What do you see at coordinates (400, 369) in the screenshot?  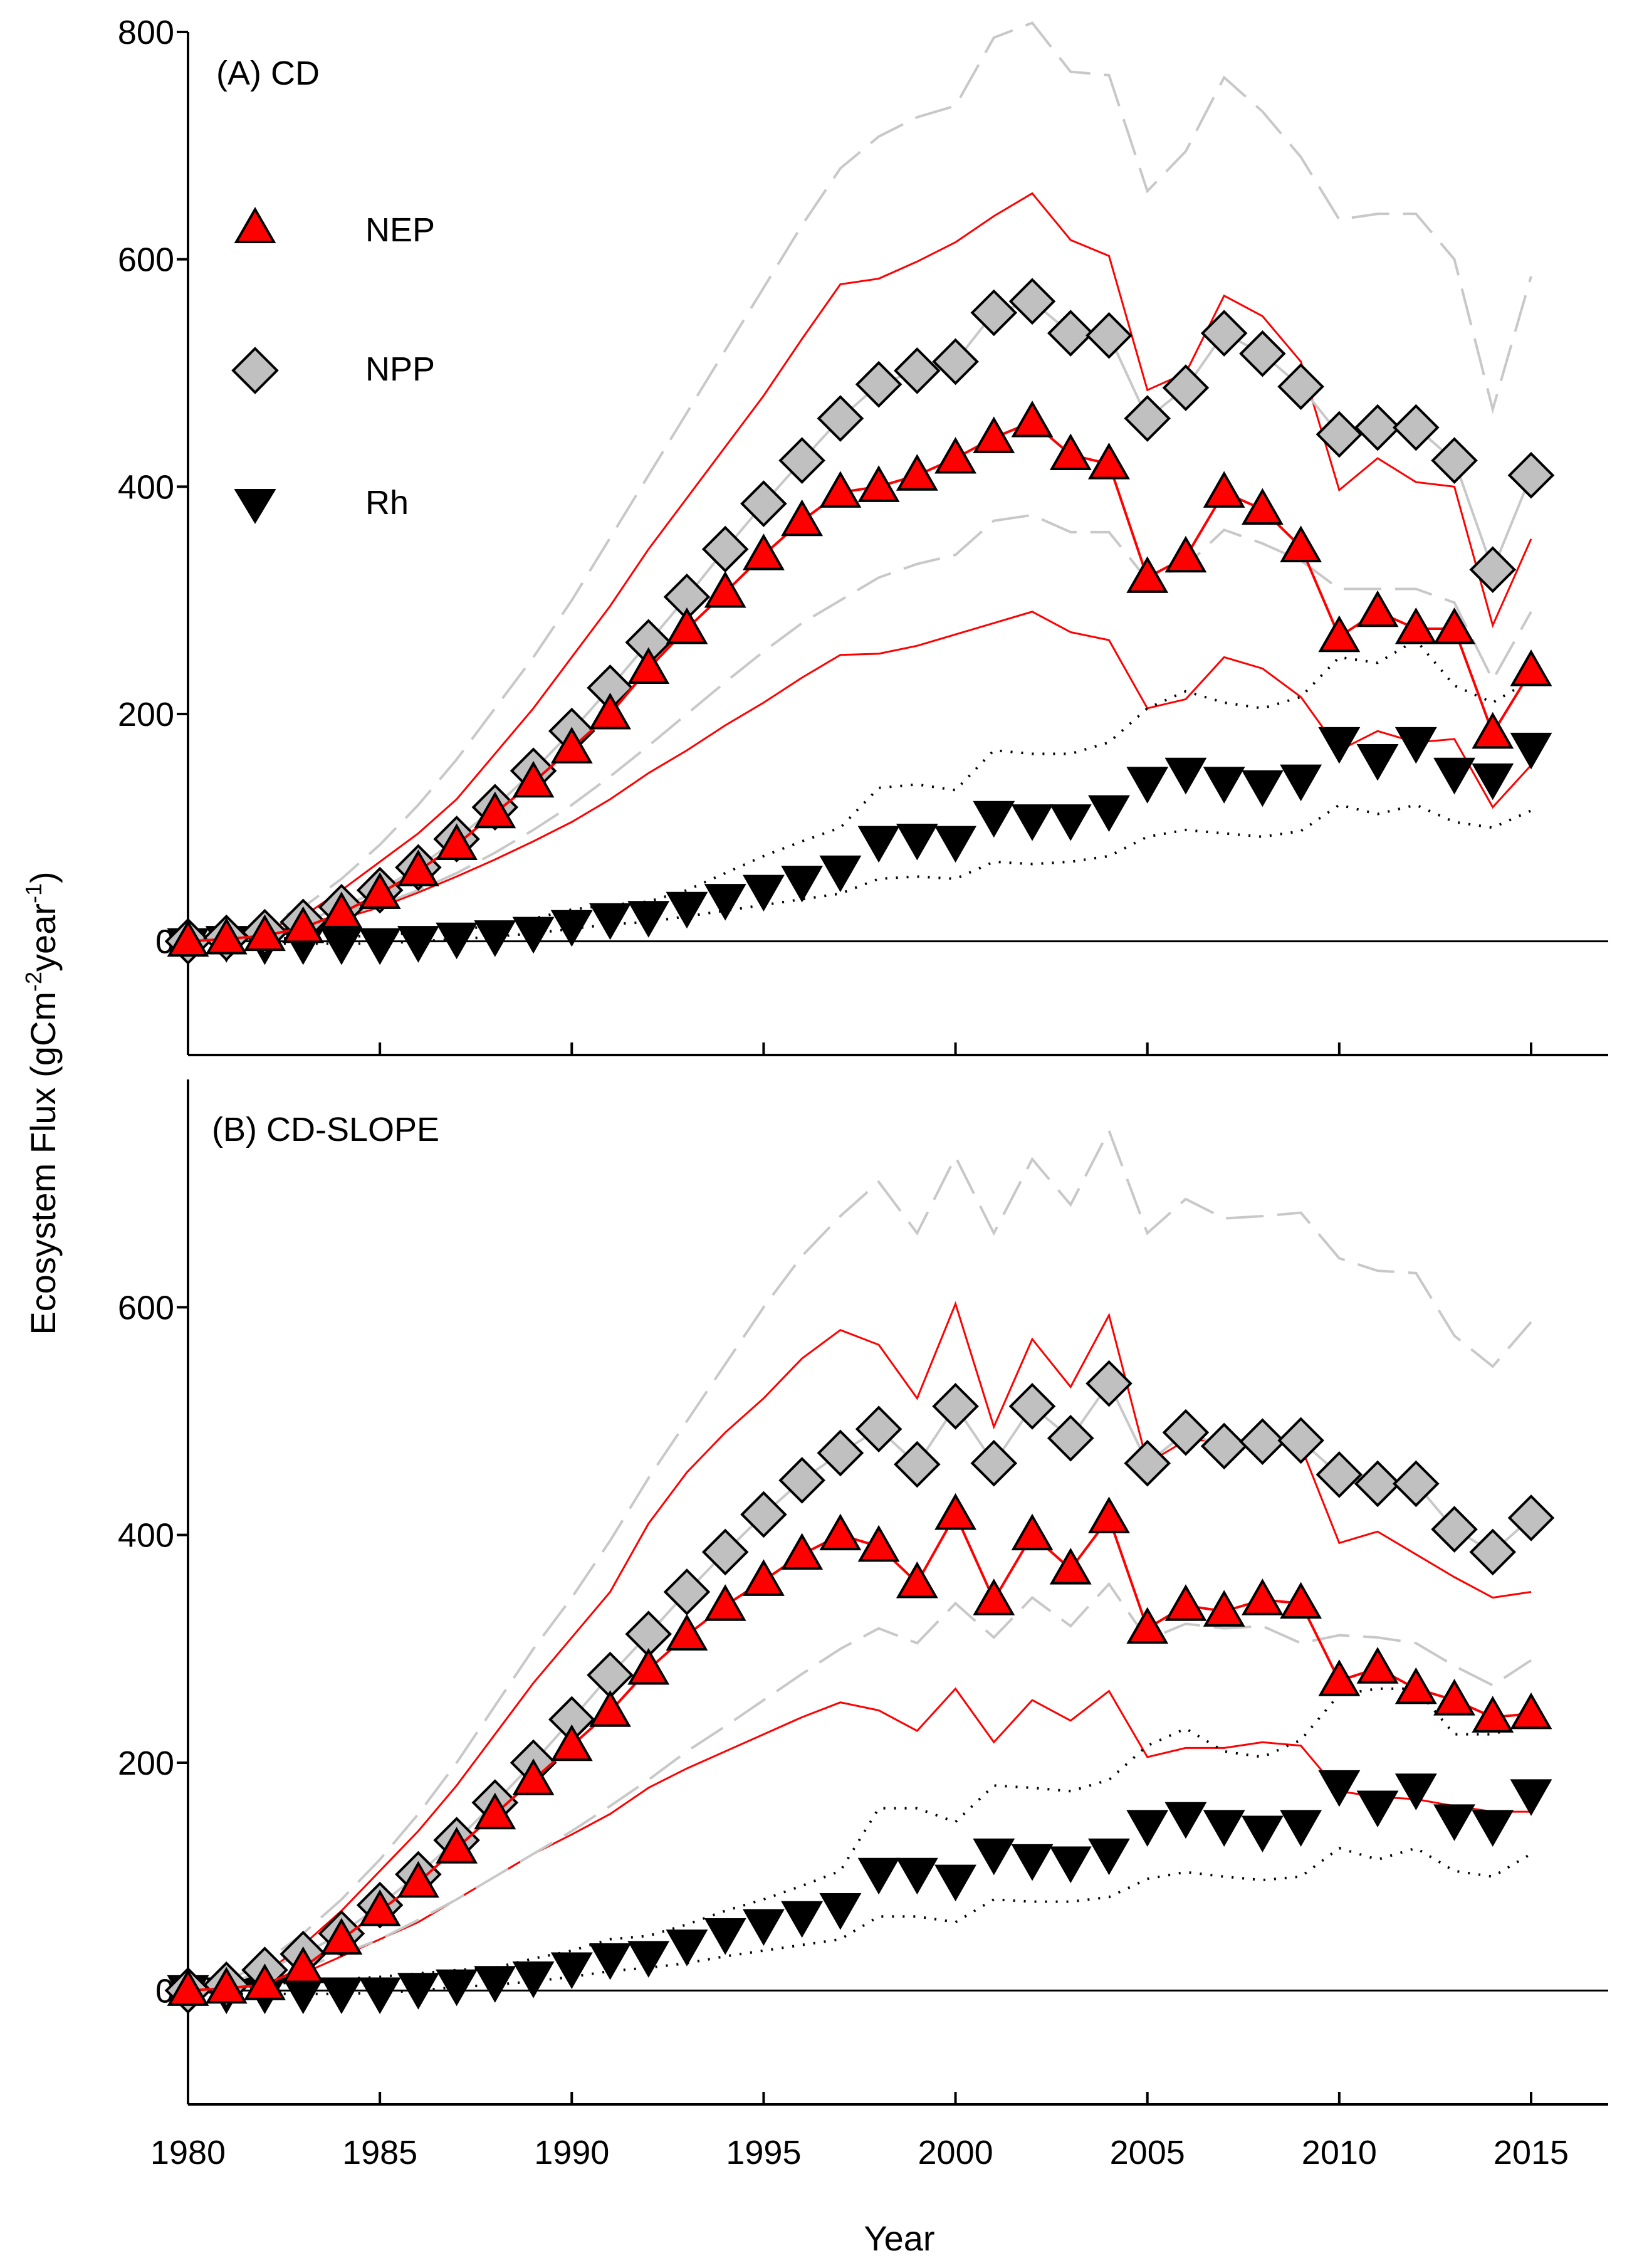 I see `legend-label-npp: NPP` at bounding box center [400, 369].